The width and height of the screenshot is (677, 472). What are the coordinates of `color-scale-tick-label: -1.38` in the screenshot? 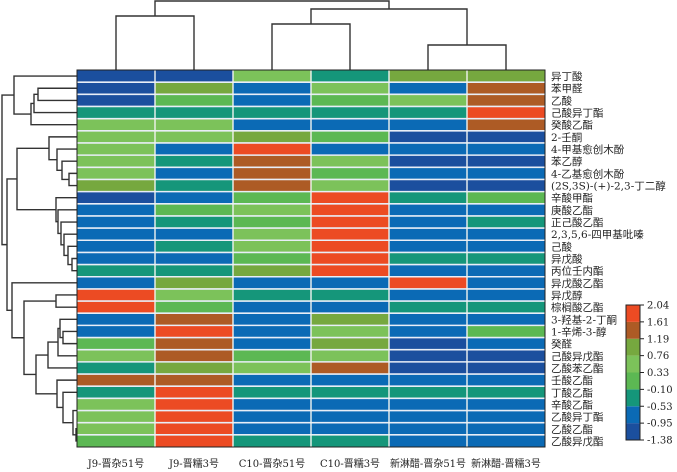 It's located at (660, 441).